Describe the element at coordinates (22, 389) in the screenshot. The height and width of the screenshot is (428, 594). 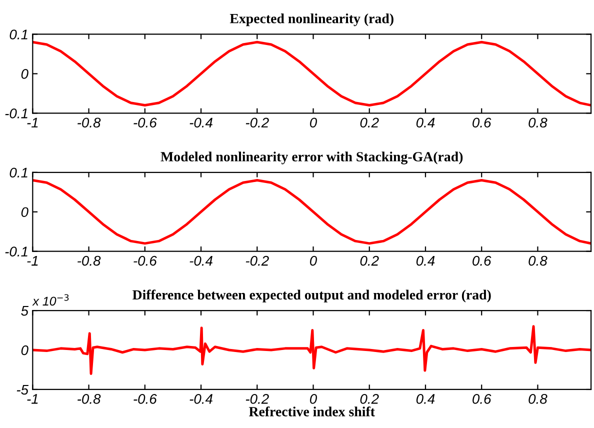
I see `y-tick-label: -5` at that location.